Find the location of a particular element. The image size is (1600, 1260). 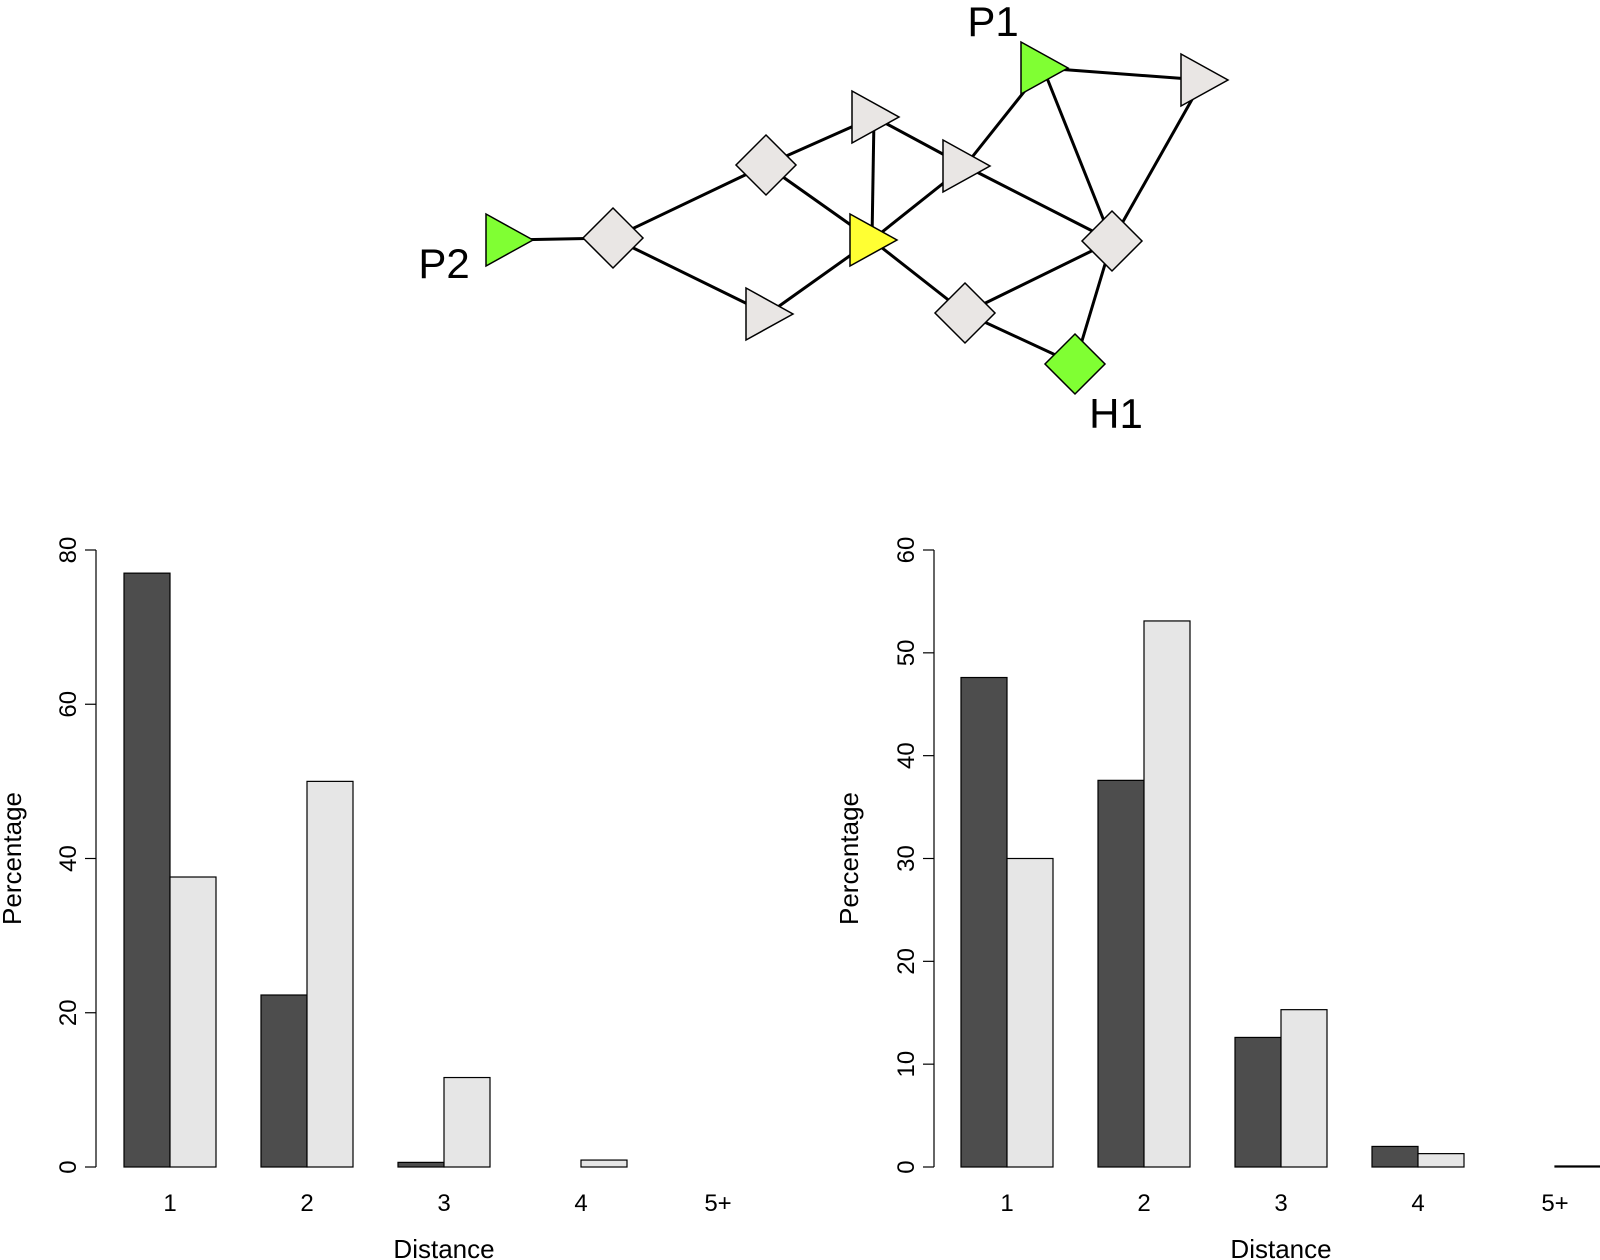

chart1-bar-4-s2 is located at coordinates (604, 1163).